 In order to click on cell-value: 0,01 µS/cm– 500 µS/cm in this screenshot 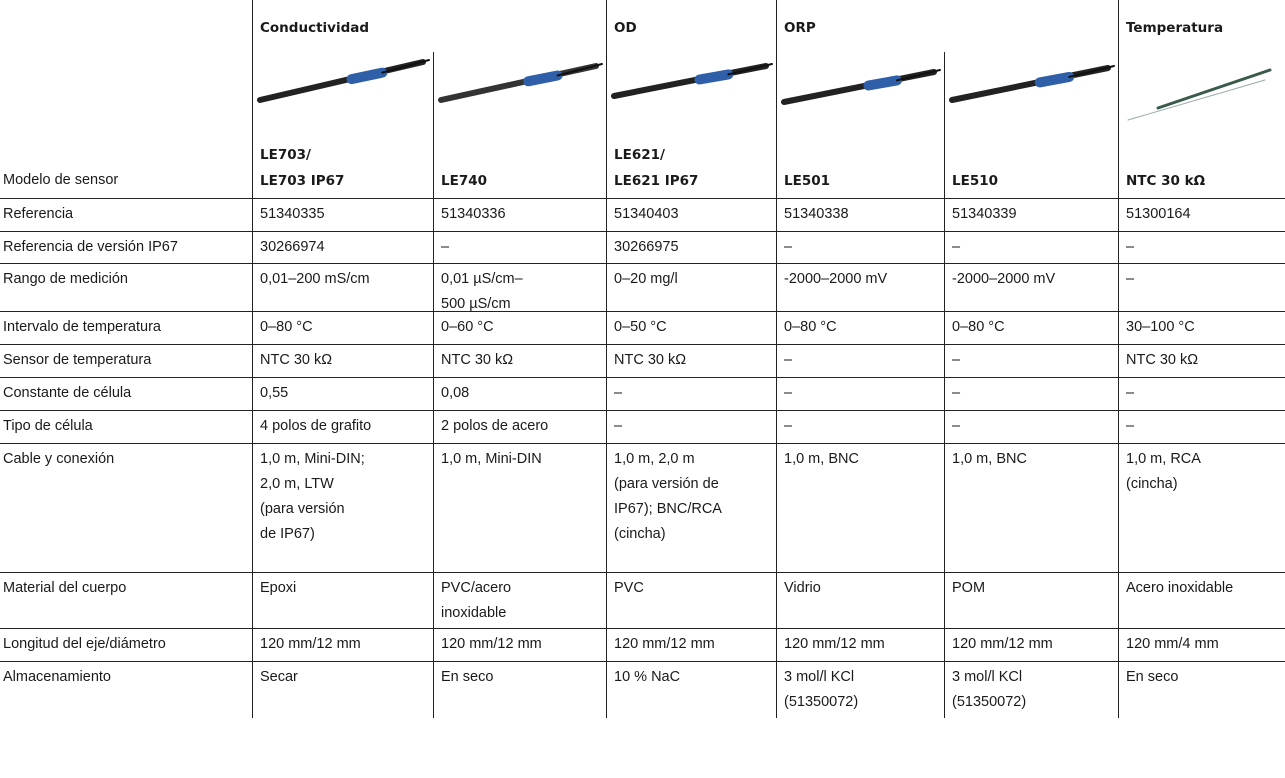, I will do `click(482, 291)`.